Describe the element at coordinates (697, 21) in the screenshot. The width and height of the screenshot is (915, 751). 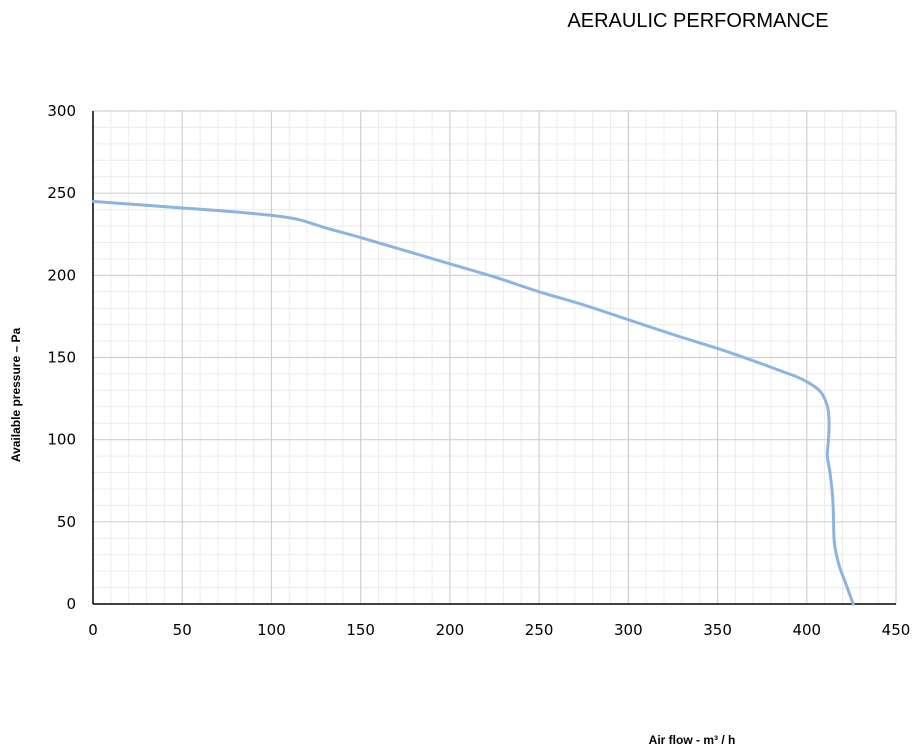
I see `chart-title: AERAULIC PERFORMANCE` at that location.